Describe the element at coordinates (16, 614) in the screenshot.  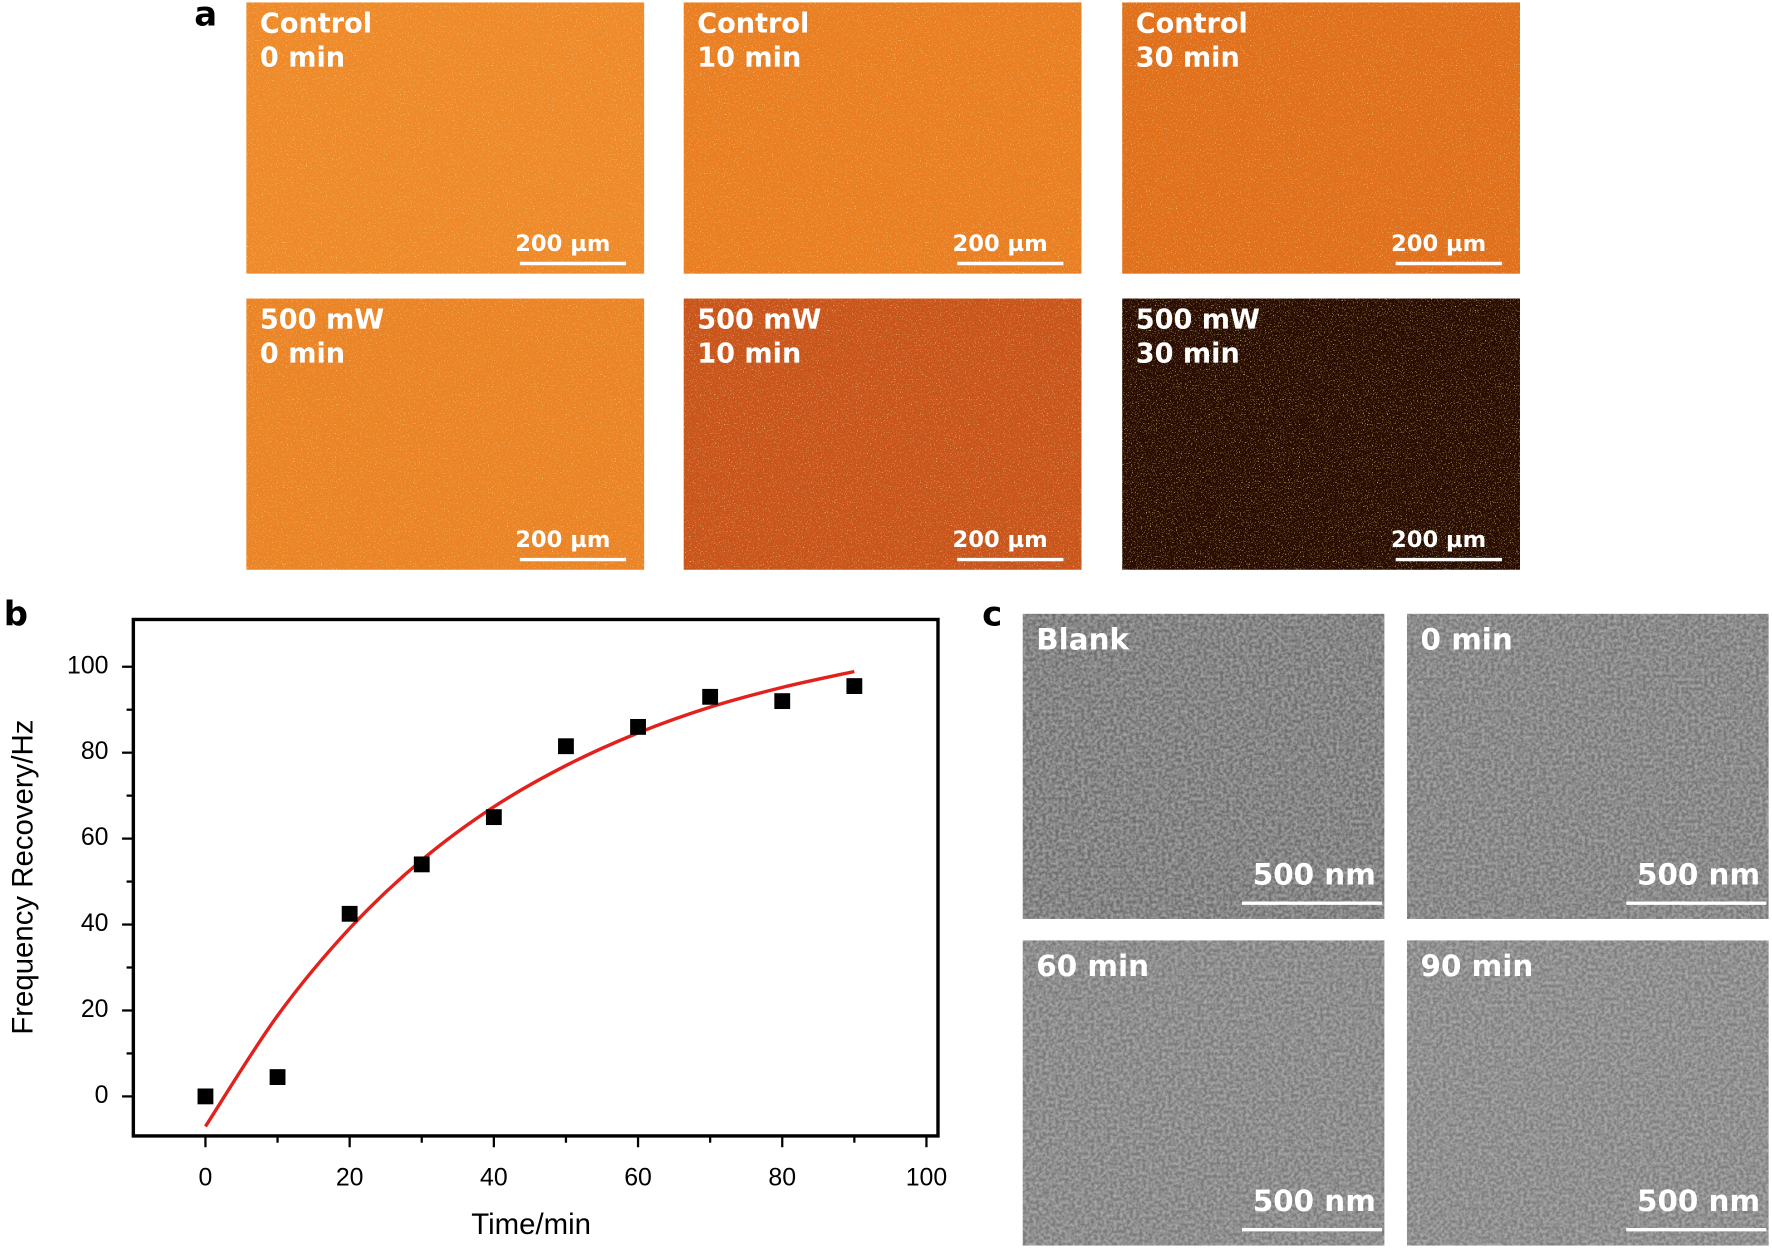
I see `panel-label: b` at that location.